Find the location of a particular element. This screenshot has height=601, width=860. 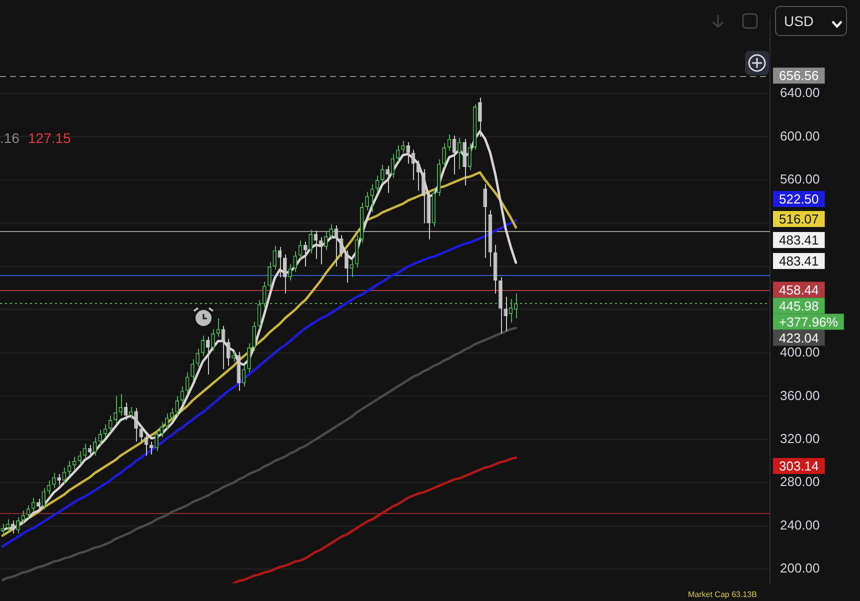

ref-line-label: 656.56 is located at coordinates (799, 76).